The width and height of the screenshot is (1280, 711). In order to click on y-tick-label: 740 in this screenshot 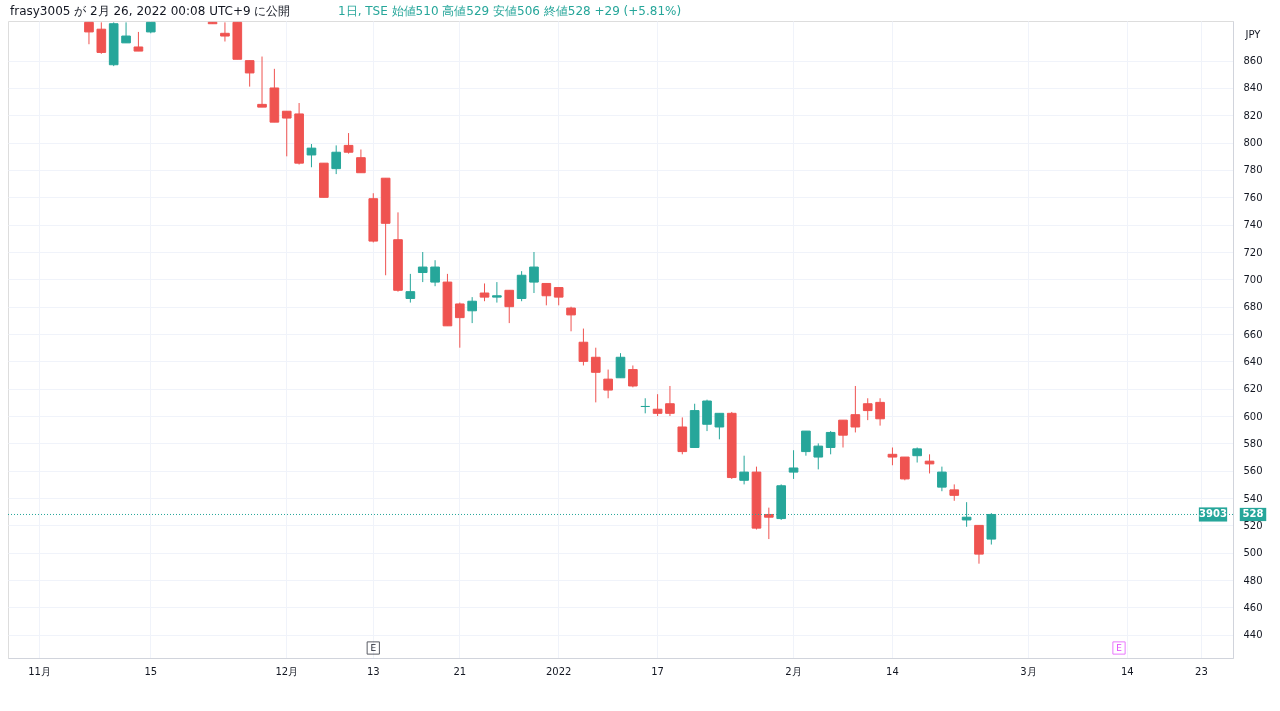, I will do `click(1253, 225)`.